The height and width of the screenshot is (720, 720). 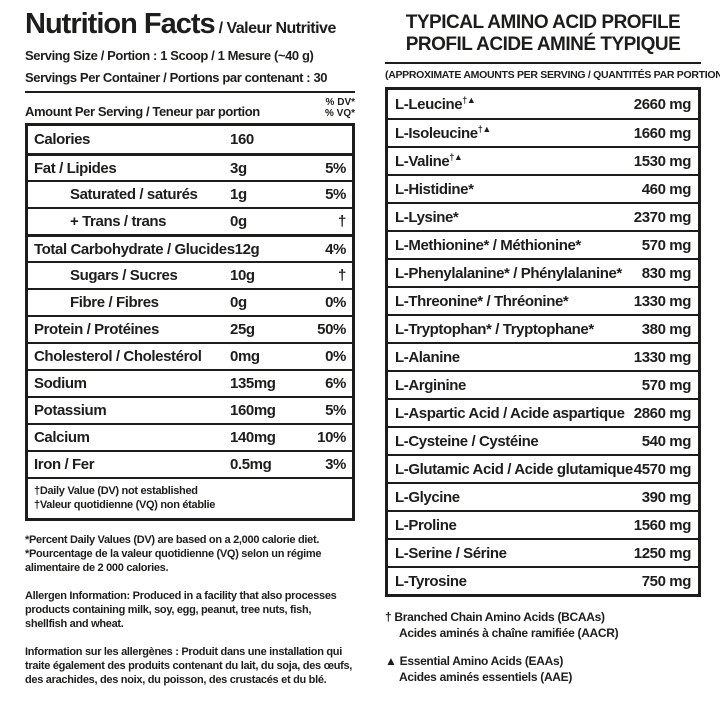 What do you see at coordinates (190, 220) in the screenshot?
I see `table-row-trans: + Trans / trans 0g †` at bounding box center [190, 220].